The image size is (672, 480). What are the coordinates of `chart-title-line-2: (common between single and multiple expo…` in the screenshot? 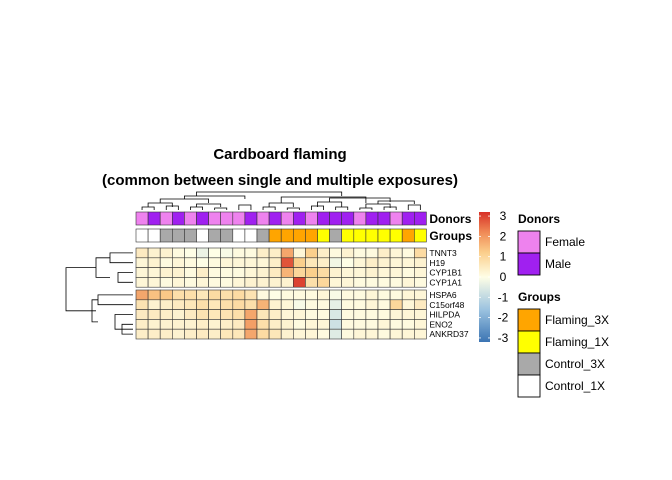 It's located at (280, 180).